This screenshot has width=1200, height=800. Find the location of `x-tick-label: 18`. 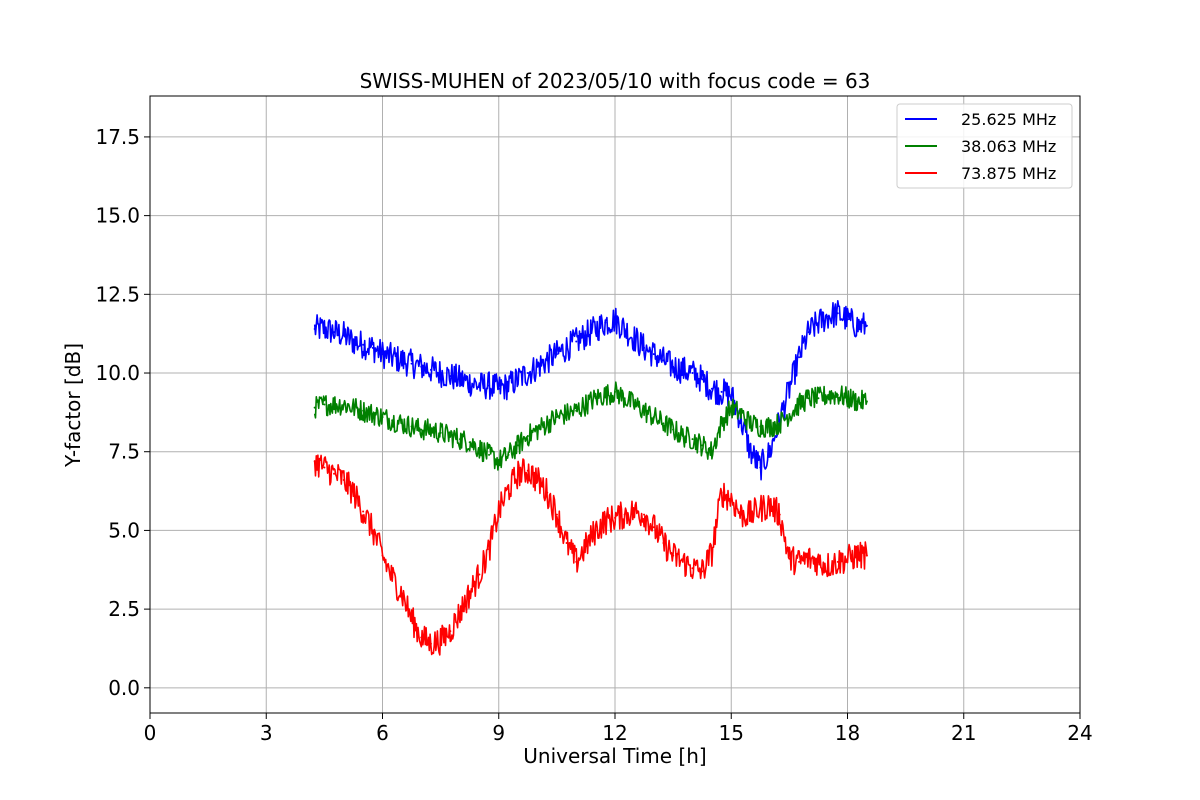

x-tick-label: 18 is located at coordinates (847, 733).